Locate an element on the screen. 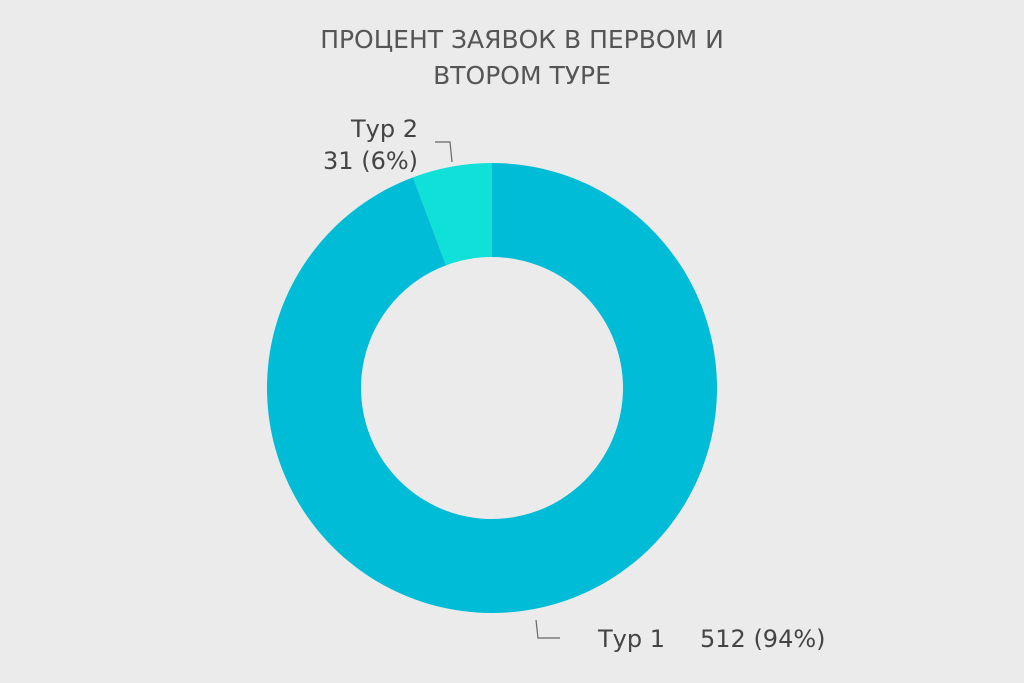 Image resolution: width=1024 pixels, height=683 pixels. slice-label: Тур 2 is located at coordinates (384, 129).